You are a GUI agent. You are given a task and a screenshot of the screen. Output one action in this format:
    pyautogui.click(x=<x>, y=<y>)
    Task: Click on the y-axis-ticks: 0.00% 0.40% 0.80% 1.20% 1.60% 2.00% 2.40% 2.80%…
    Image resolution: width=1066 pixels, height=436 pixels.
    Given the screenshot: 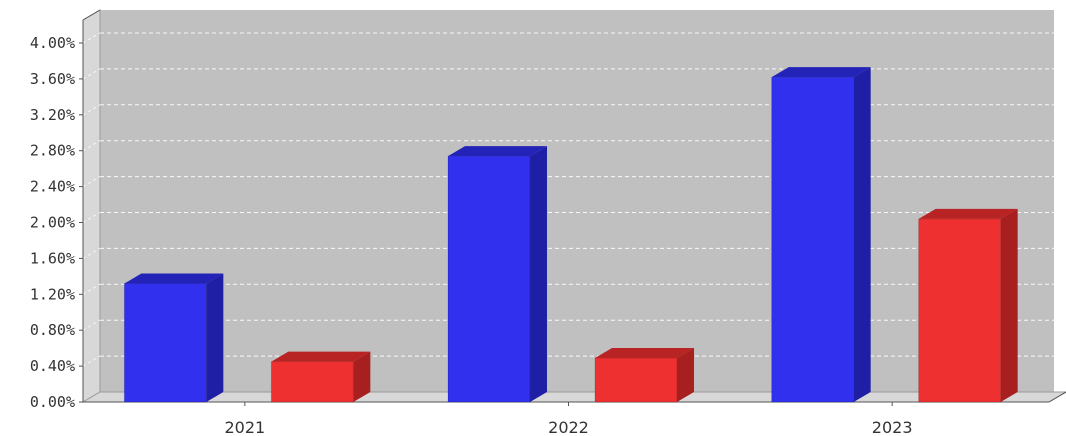 What is the action you would take?
    pyautogui.click(x=56, y=222)
    